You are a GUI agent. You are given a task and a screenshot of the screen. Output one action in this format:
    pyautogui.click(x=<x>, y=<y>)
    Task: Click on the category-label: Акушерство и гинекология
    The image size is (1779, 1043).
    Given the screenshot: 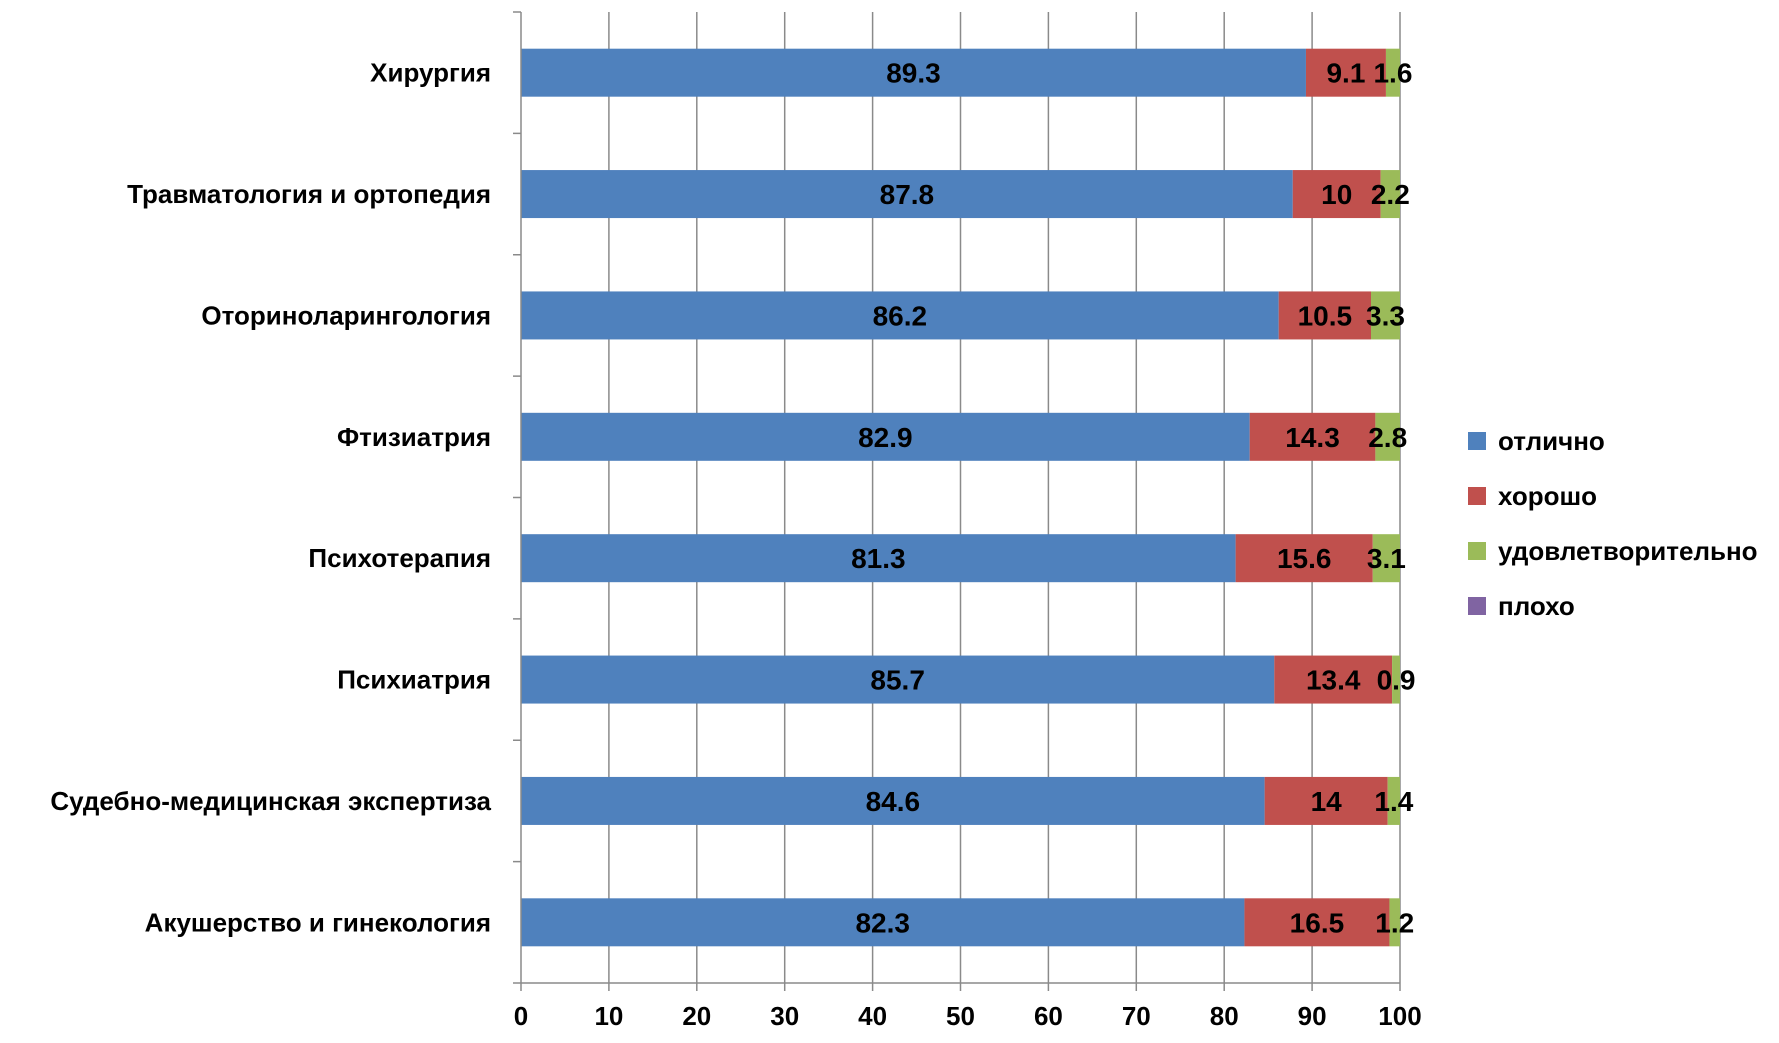 What is the action you would take?
    pyautogui.click(x=318, y=922)
    